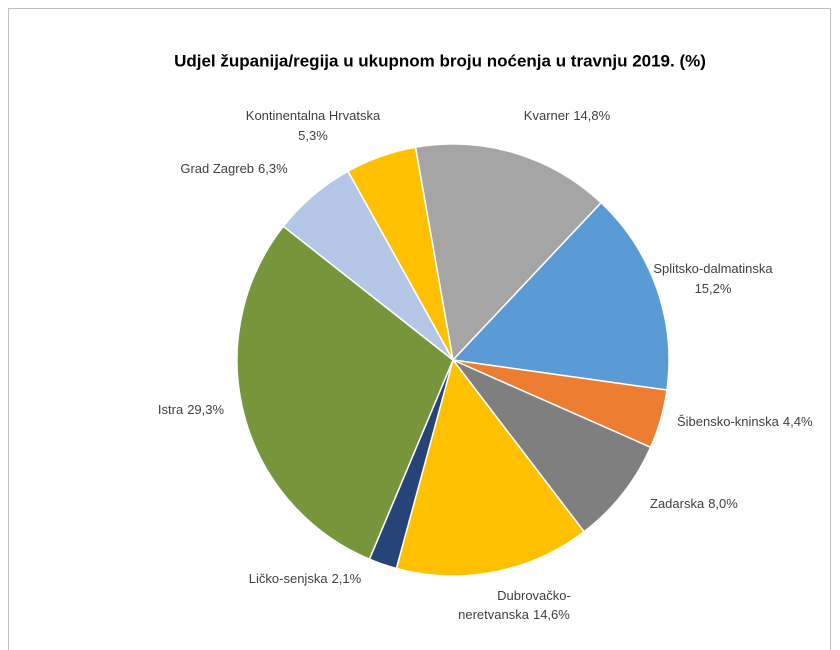 The height and width of the screenshot is (650, 840). I want to click on category-label: Istra, so click(171, 409).